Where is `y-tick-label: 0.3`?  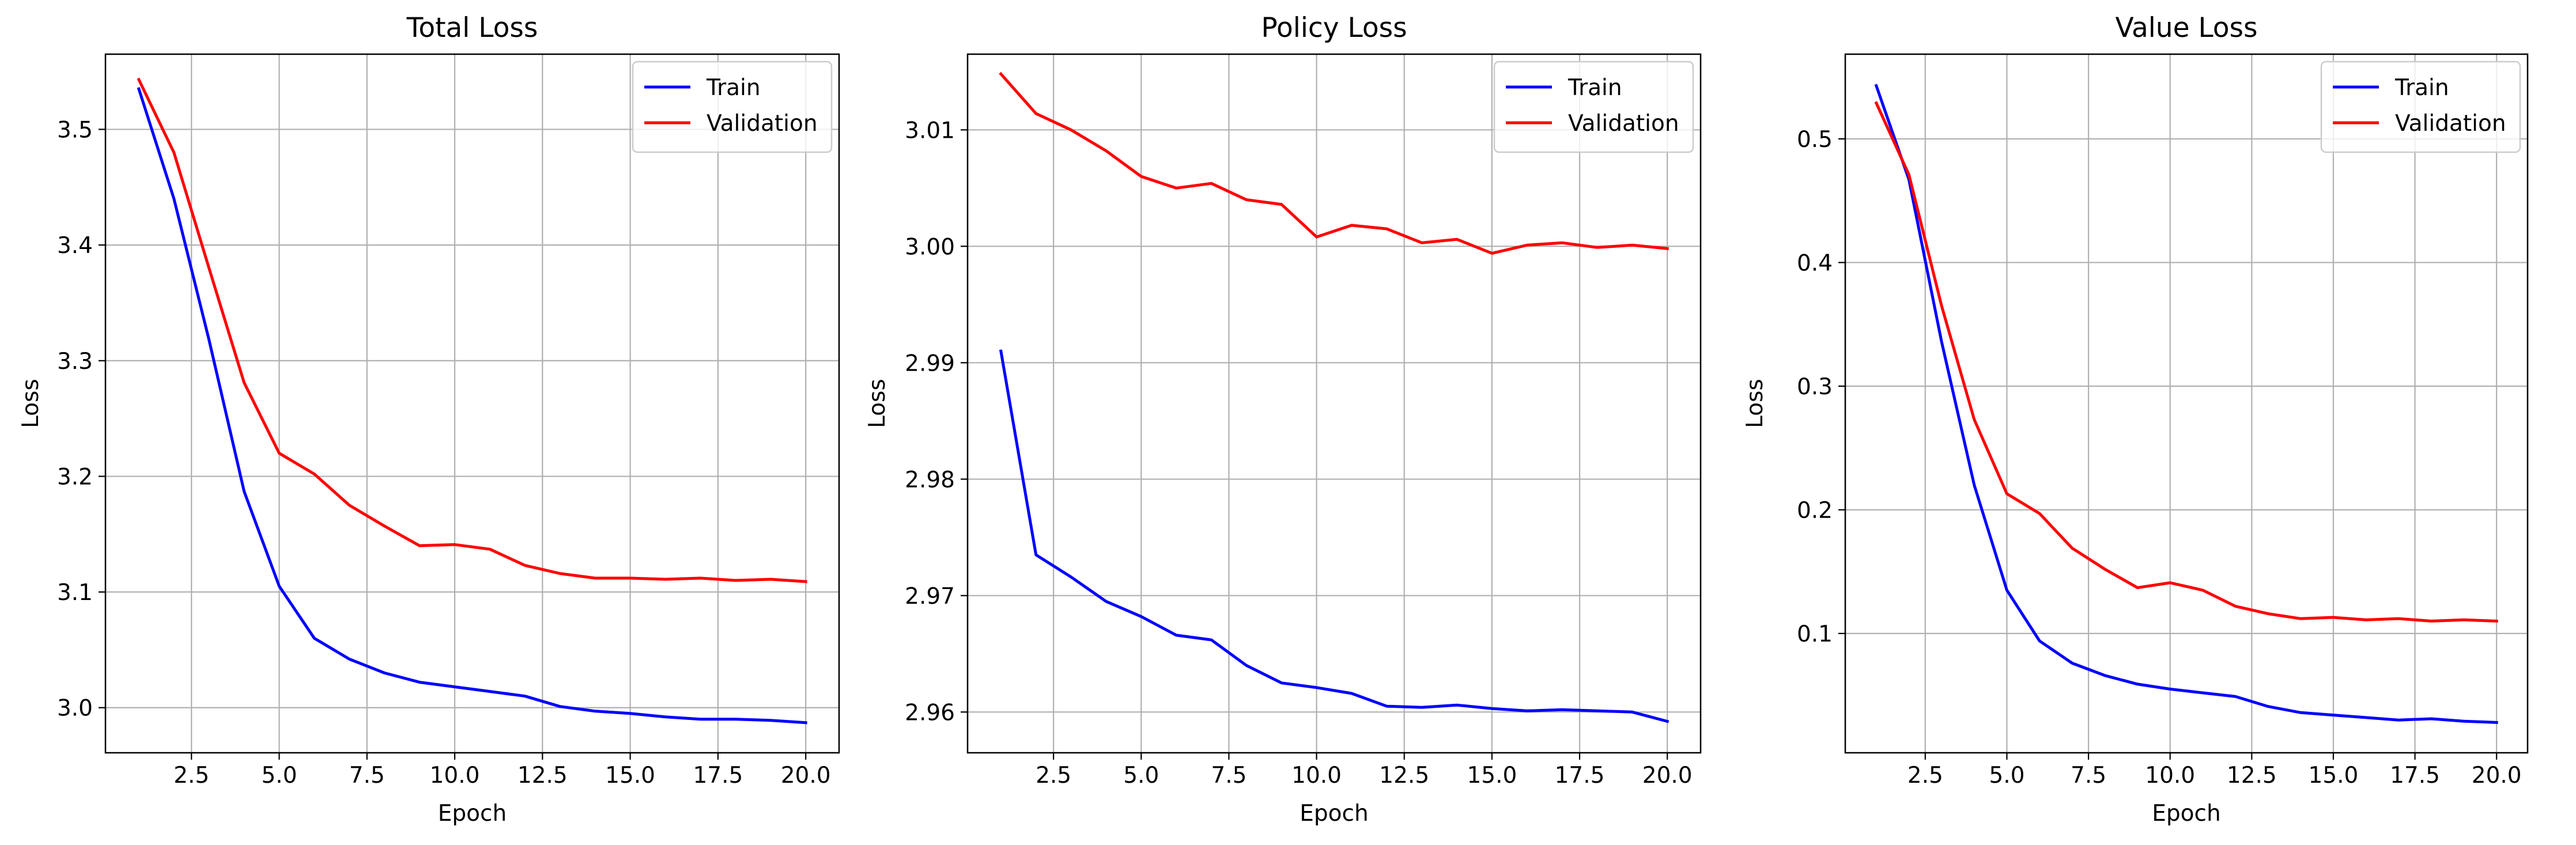
y-tick-label: 0.3 is located at coordinates (1815, 387).